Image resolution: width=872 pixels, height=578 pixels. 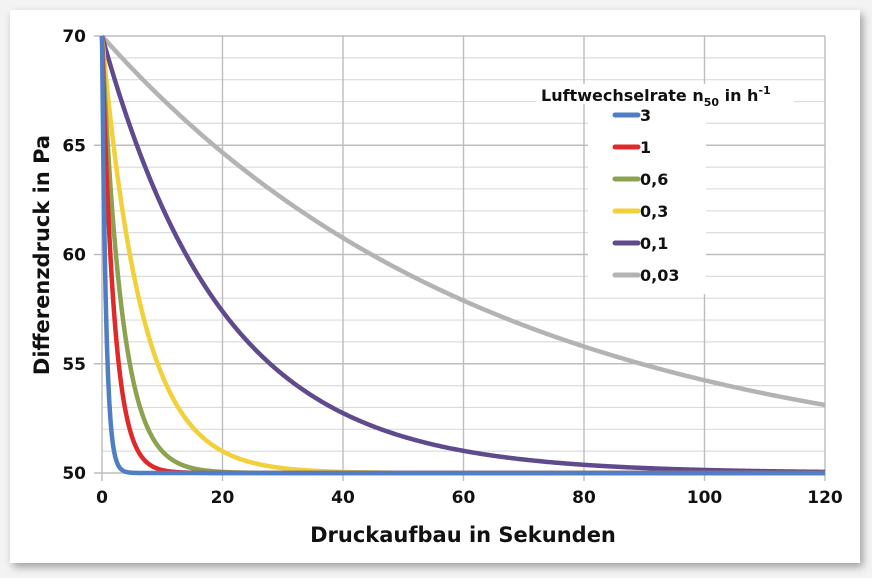 I want to click on y-tick-label: 70, so click(x=74, y=37).